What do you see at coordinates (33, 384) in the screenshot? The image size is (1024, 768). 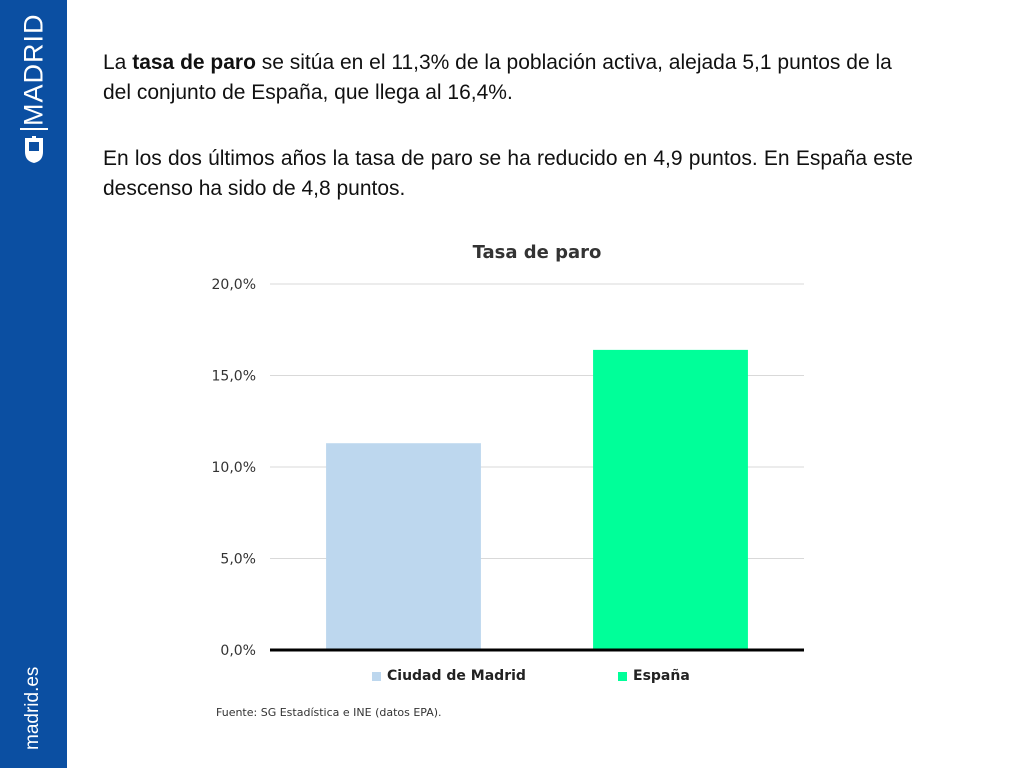 I see `sidebar: MADRID madrid.es` at bounding box center [33, 384].